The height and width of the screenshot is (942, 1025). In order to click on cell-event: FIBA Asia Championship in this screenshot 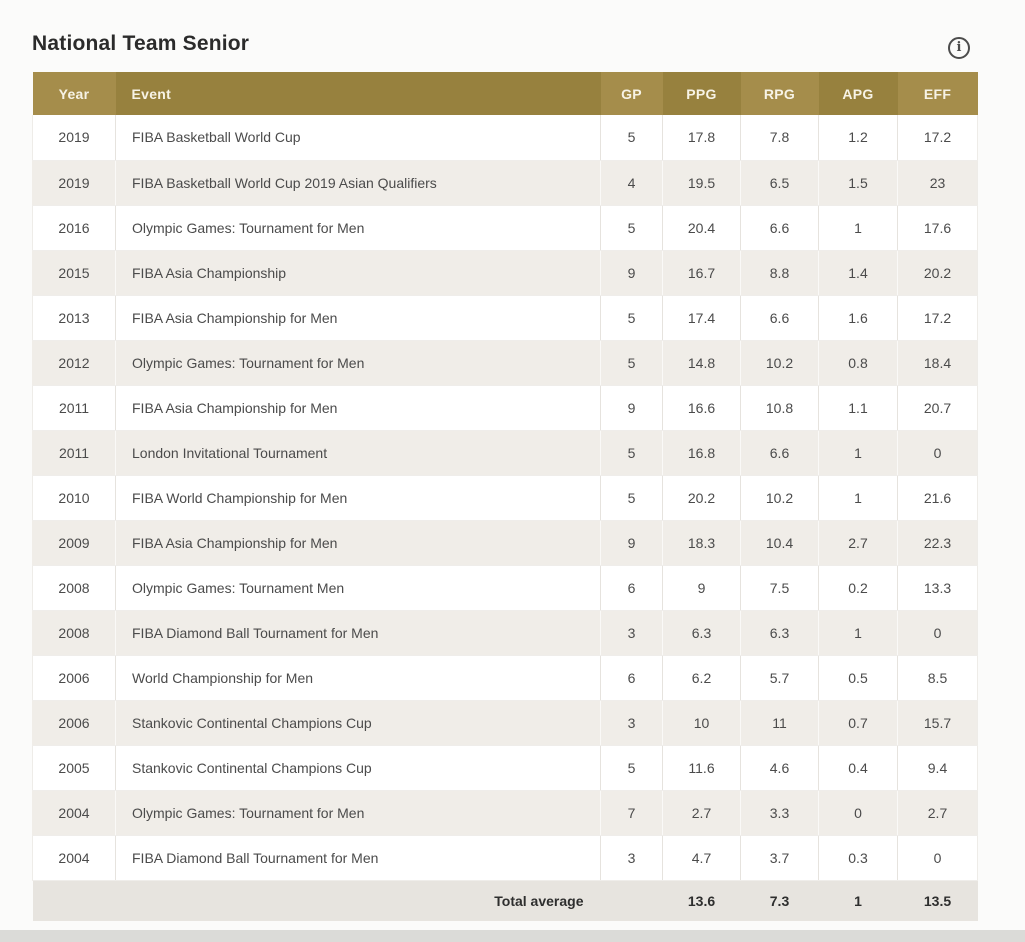, I will do `click(358, 273)`.